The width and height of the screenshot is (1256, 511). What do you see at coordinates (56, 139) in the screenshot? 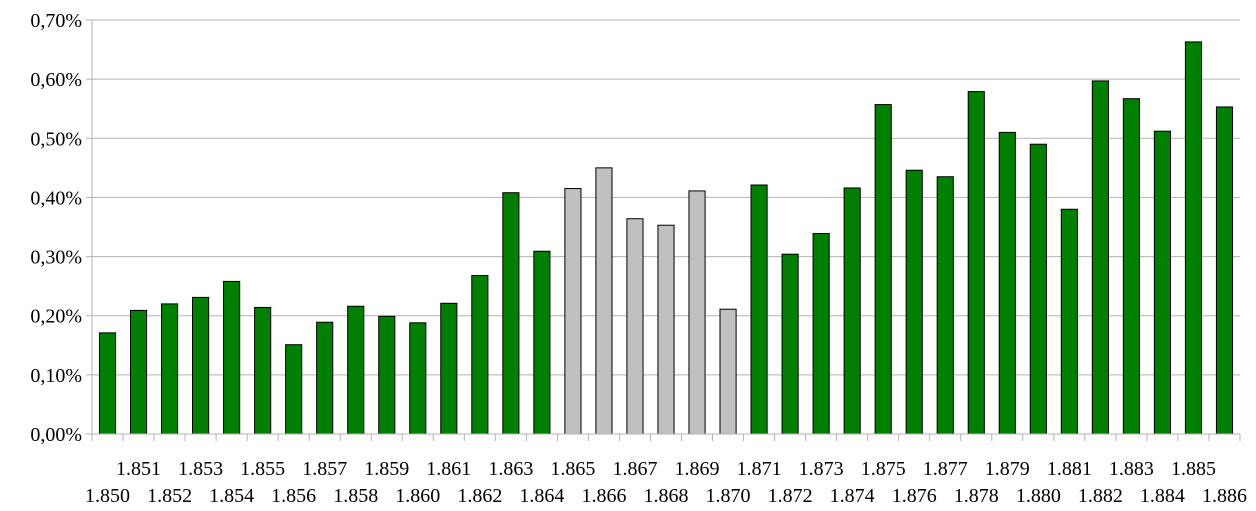
I see `y-tick-label: 0,50%` at bounding box center [56, 139].